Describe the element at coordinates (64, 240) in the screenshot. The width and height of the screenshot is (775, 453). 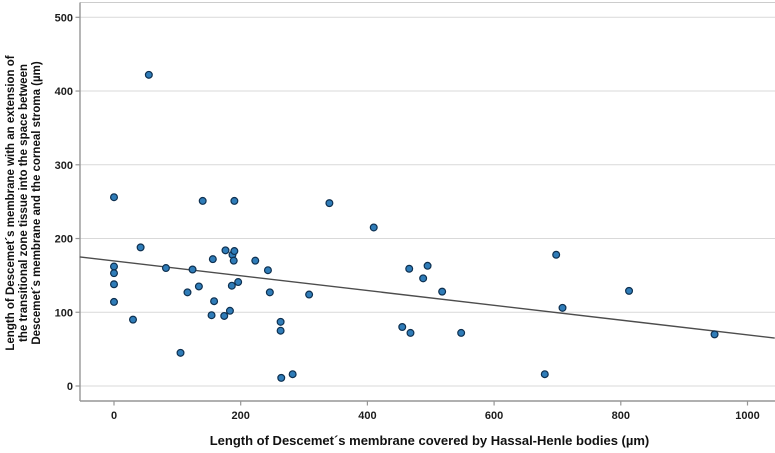
I see `y-tick-label: 200` at that location.